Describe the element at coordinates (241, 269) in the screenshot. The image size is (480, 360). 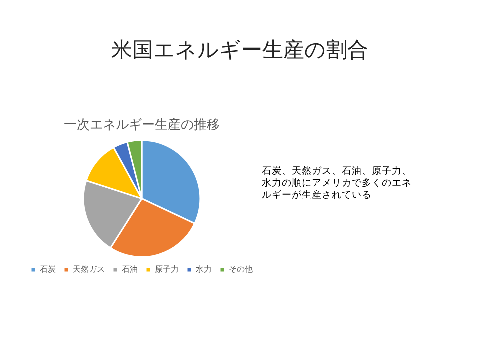
I see `legend-label: その他` at that location.